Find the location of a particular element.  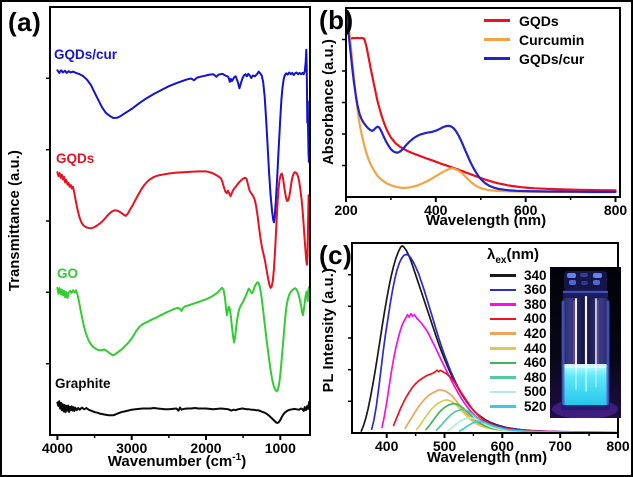

panel-c-legend: 340 360 380 400 420 440 460 480 500 520 is located at coordinates (518, 341).